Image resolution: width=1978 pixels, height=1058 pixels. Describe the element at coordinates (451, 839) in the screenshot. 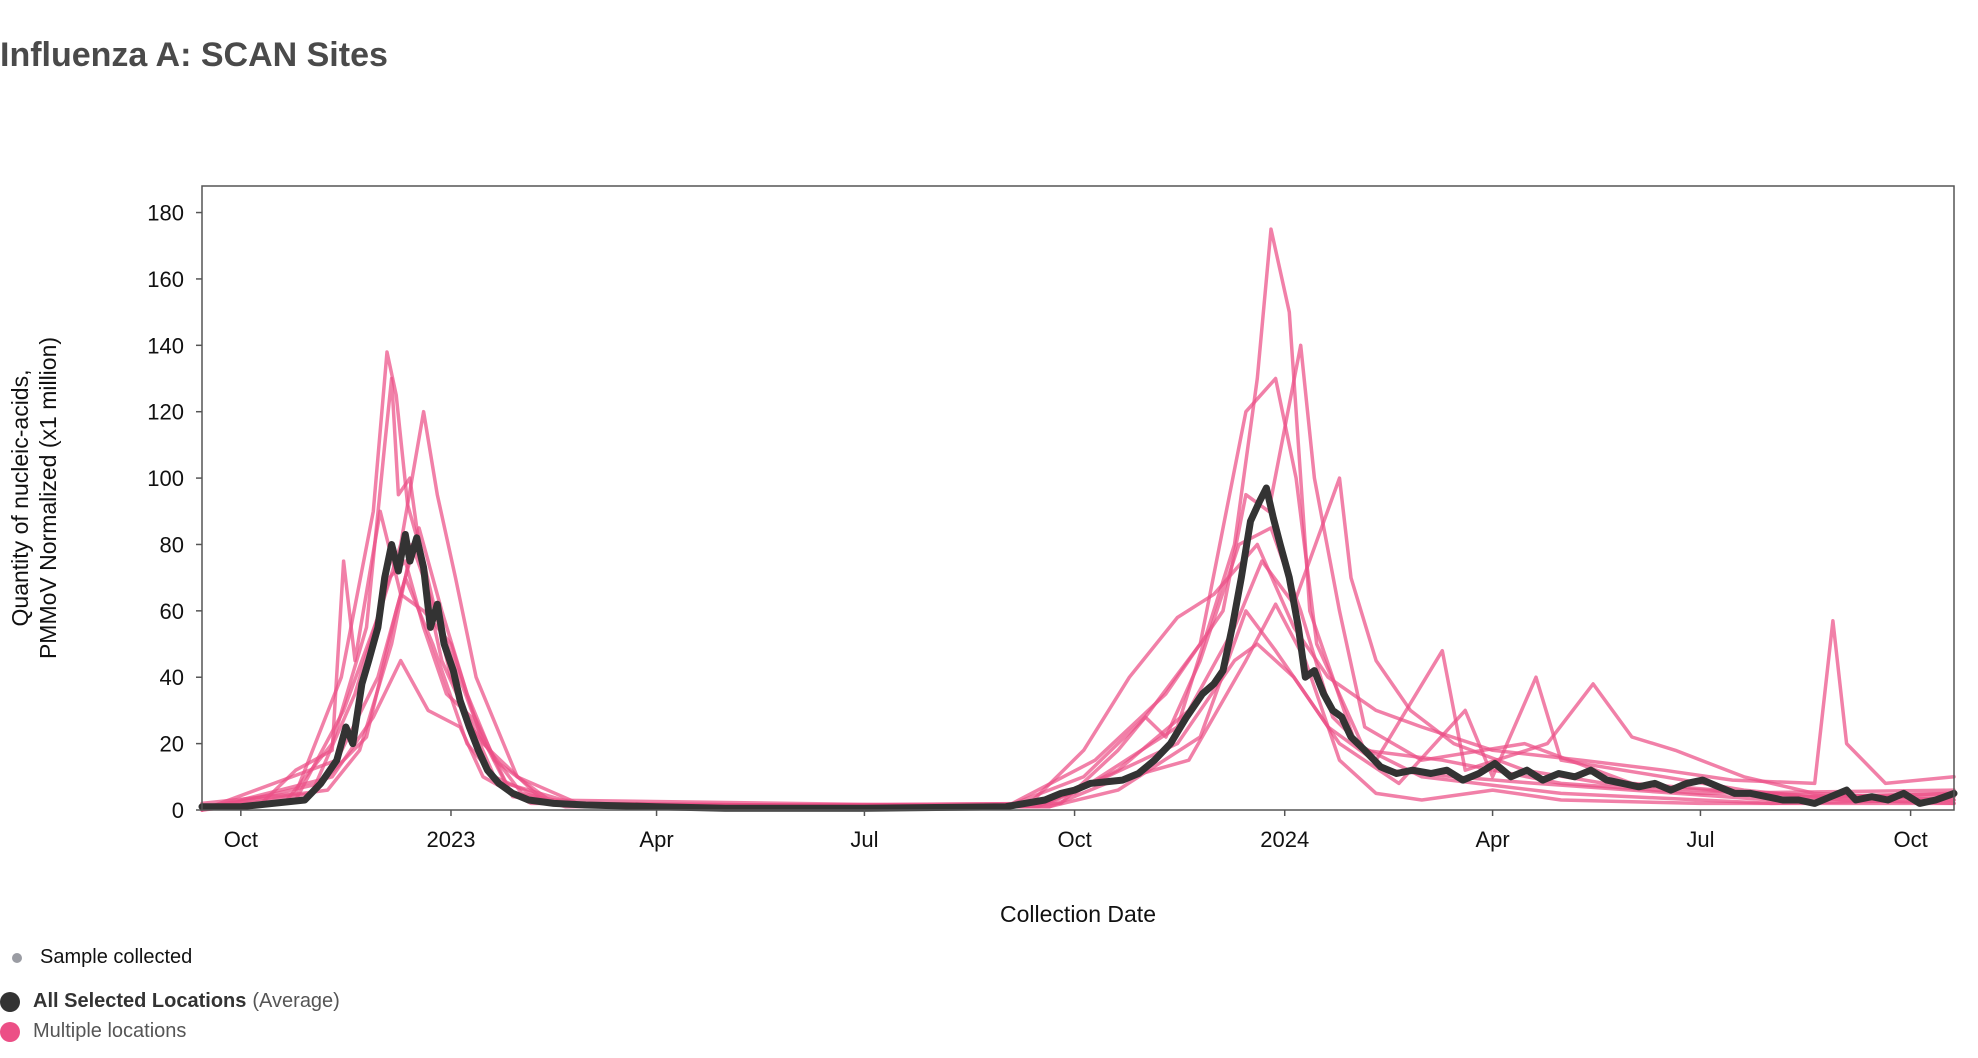

I see `x-tick-label: 2023` at that location.